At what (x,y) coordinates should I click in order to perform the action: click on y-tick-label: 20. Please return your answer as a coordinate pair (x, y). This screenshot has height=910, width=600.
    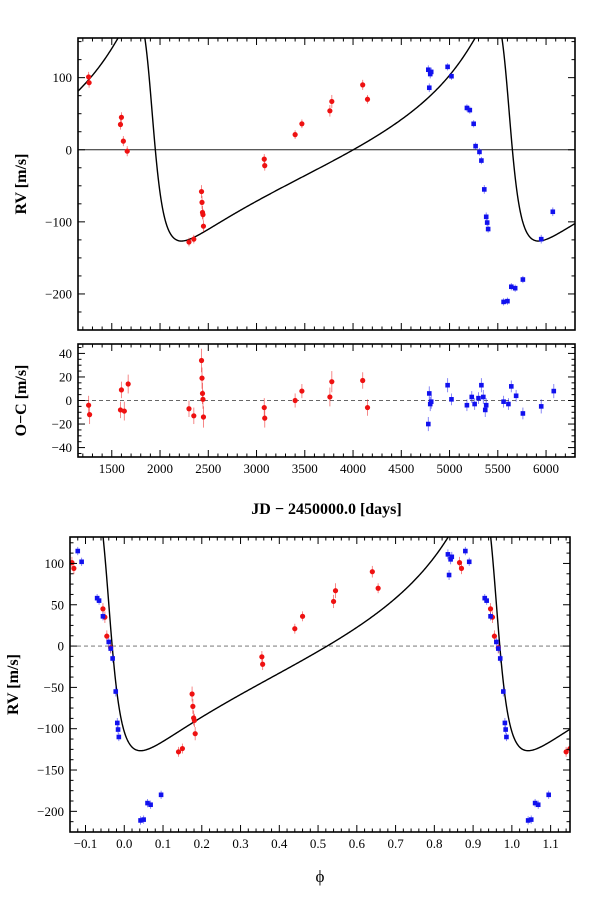
    Looking at the image, I should click on (65, 376).